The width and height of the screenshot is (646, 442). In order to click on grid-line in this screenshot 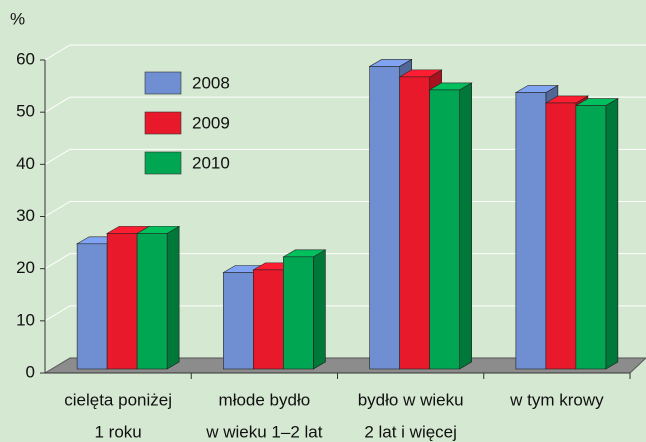, I will do `click(345, 52)`.